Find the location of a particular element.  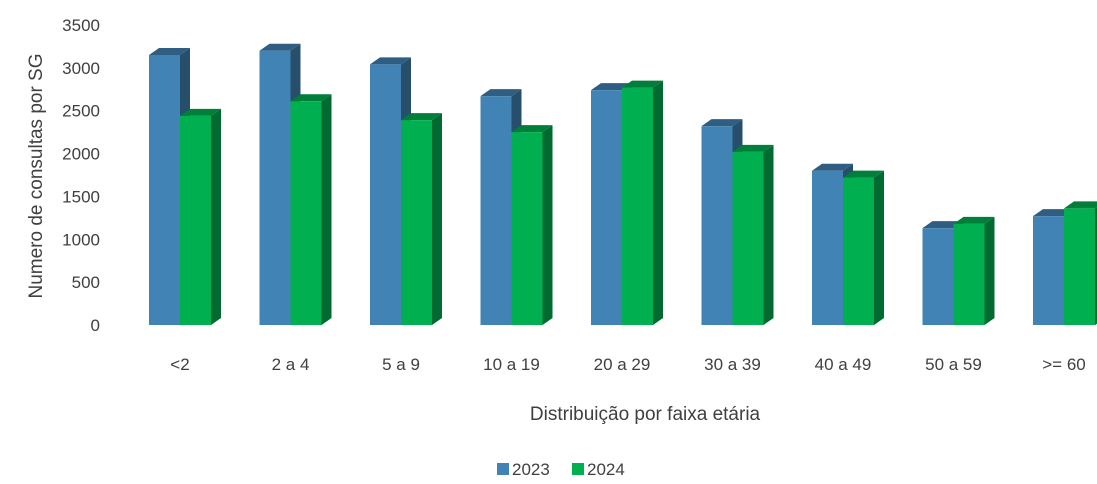

legend-label: 2024 is located at coordinates (606, 469).